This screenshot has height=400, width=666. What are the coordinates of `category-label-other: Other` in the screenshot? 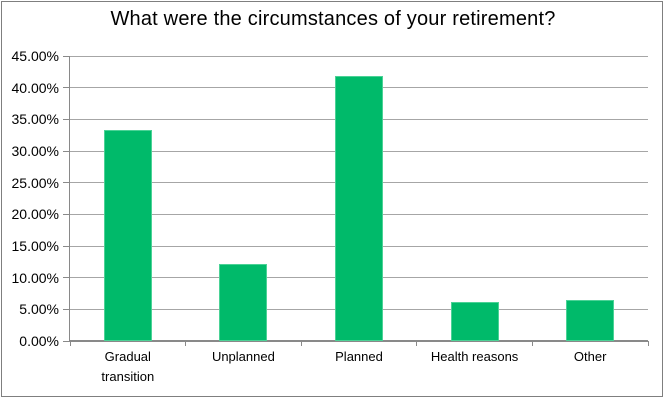 It's located at (590, 356).